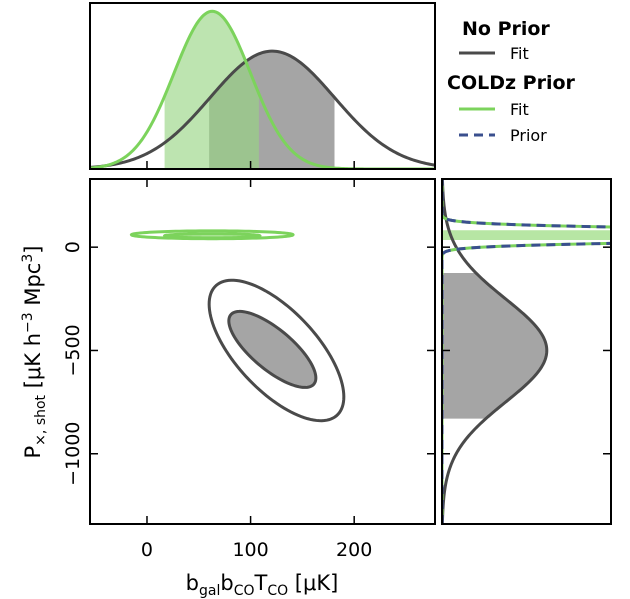  What do you see at coordinates (73, 350) in the screenshot?
I see `y-tick-label: −500` at bounding box center [73, 350].